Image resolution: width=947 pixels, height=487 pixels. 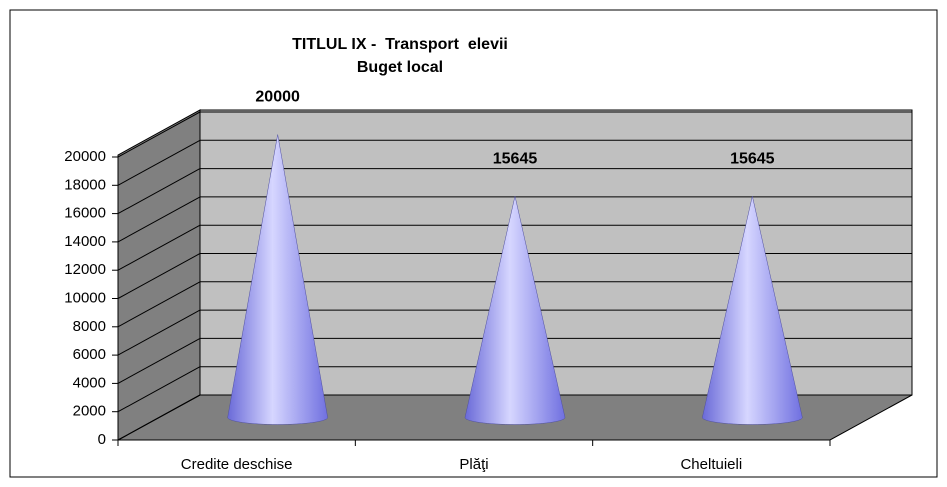 What do you see at coordinates (711, 464) in the screenshot?
I see `x-tick-label: Cheltuieli` at bounding box center [711, 464].